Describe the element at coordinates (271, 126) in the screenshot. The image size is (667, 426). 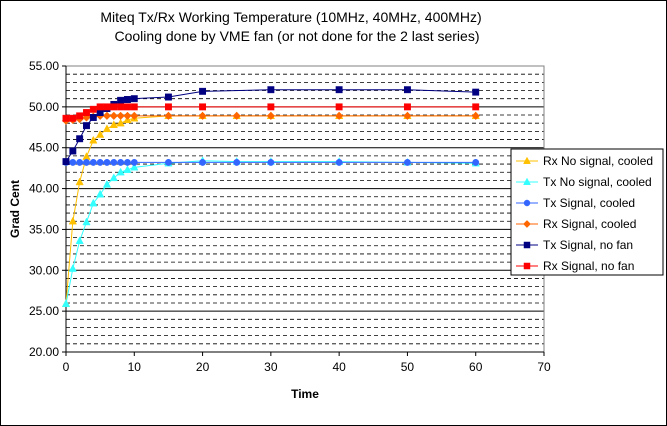
I see `series-tx-signal-no-fan` at that location.